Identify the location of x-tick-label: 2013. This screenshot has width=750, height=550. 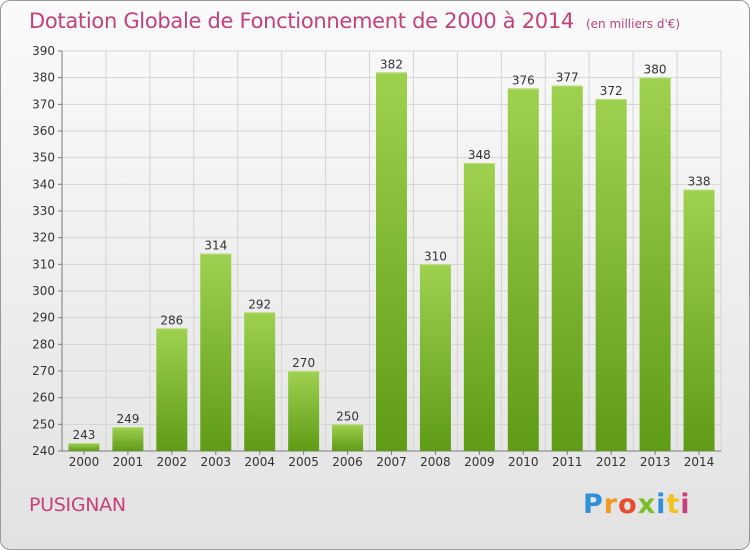
(655, 462).